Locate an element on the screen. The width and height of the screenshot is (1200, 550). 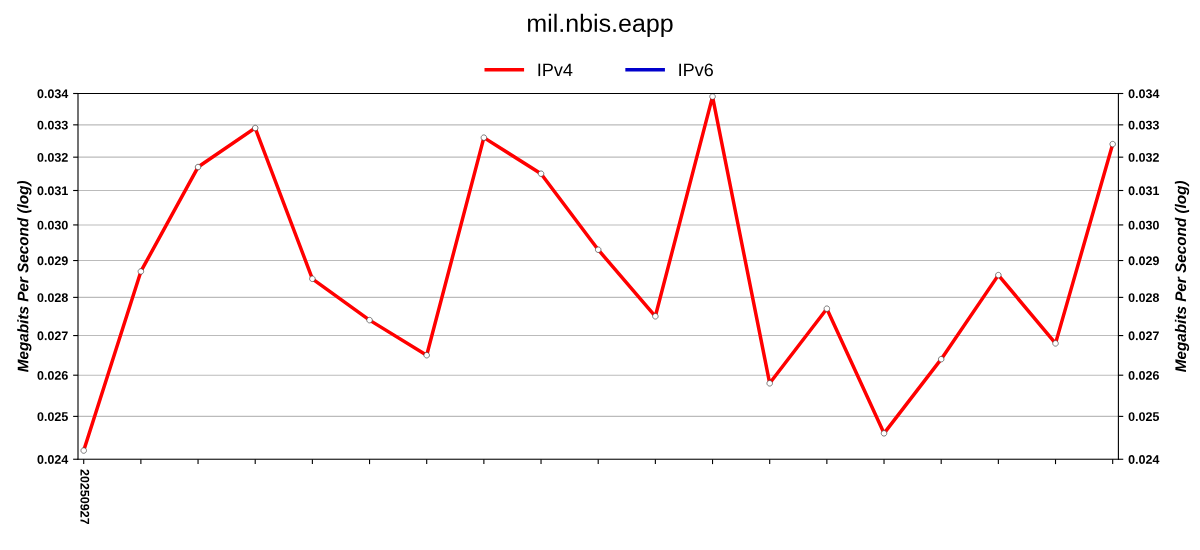
y2-axis-title: Megabits Per Second (log) is located at coordinates (1182, 276).